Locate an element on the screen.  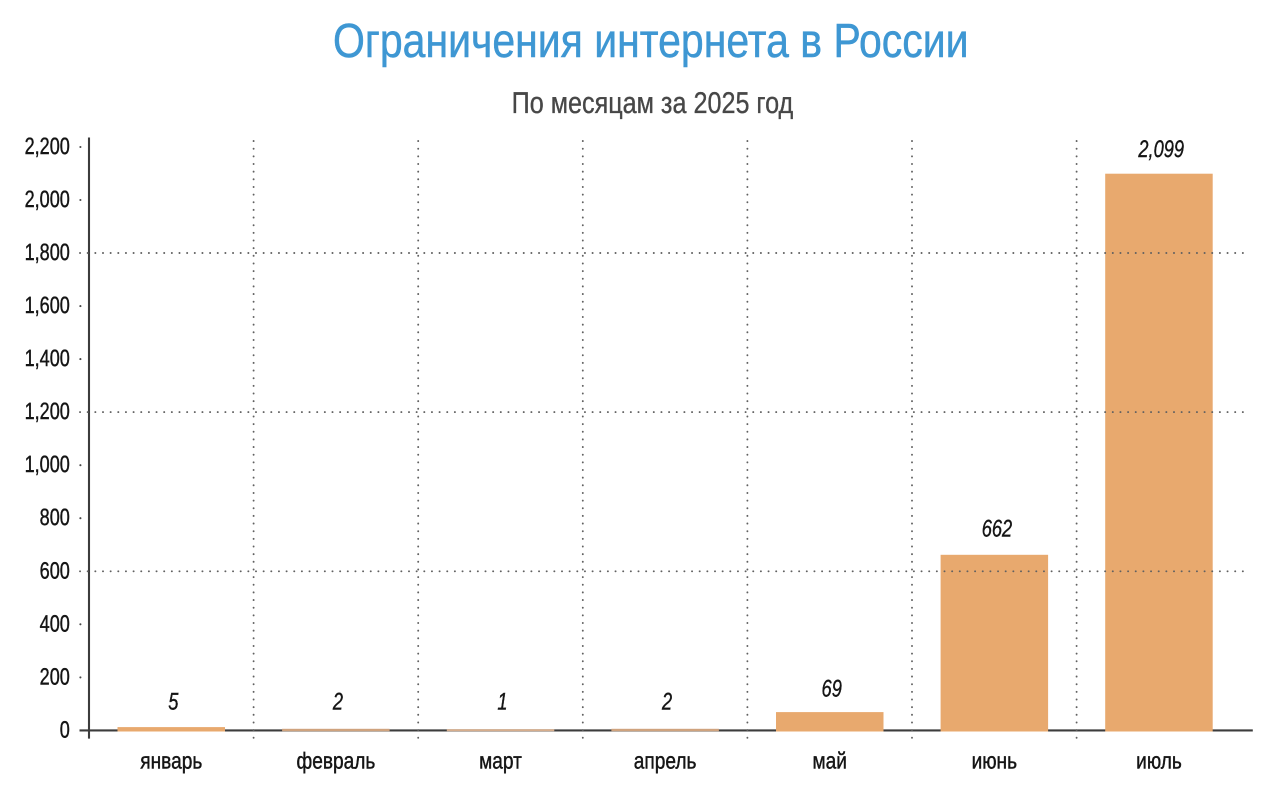
svg-text: 2,200 is located at coordinates (47, 146).